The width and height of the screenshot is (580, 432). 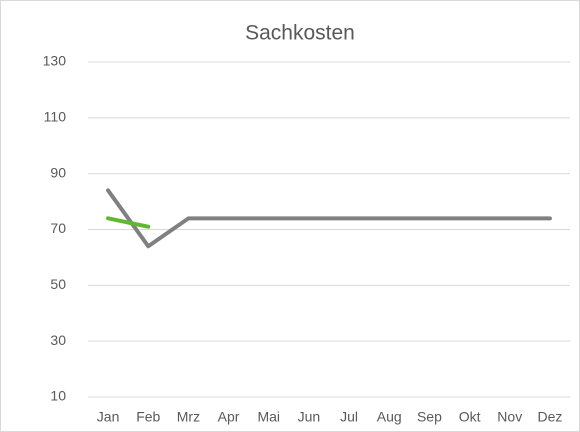 I want to click on x-tick-label: Jun, so click(x=309, y=417).